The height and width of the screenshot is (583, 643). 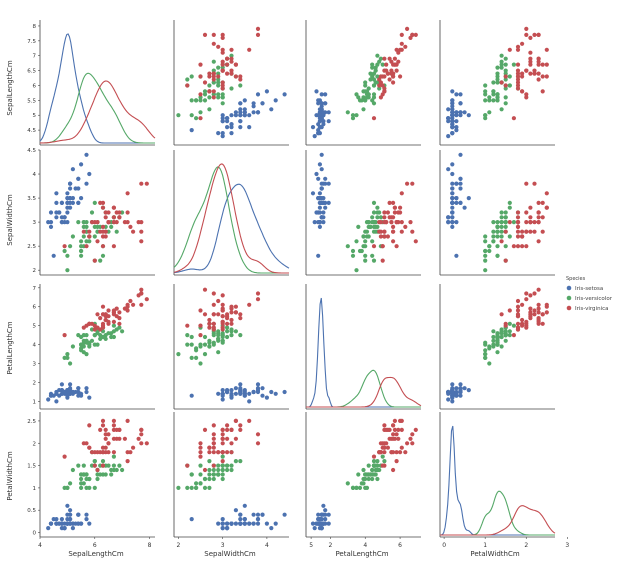 What do you see at coordinates (569, 298) in the screenshot?
I see `legend-swatch-versicolor` at bounding box center [569, 298].